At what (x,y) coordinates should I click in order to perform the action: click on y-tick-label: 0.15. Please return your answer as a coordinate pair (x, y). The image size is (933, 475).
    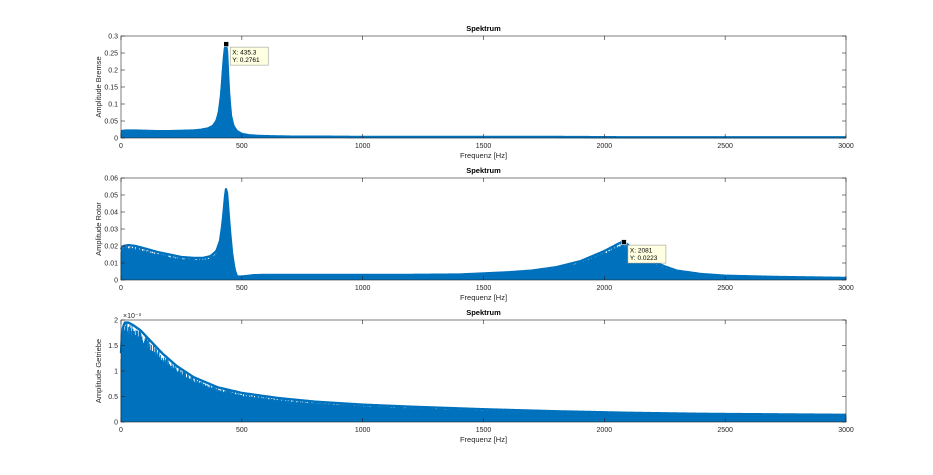
    Looking at the image, I should click on (111, 88).